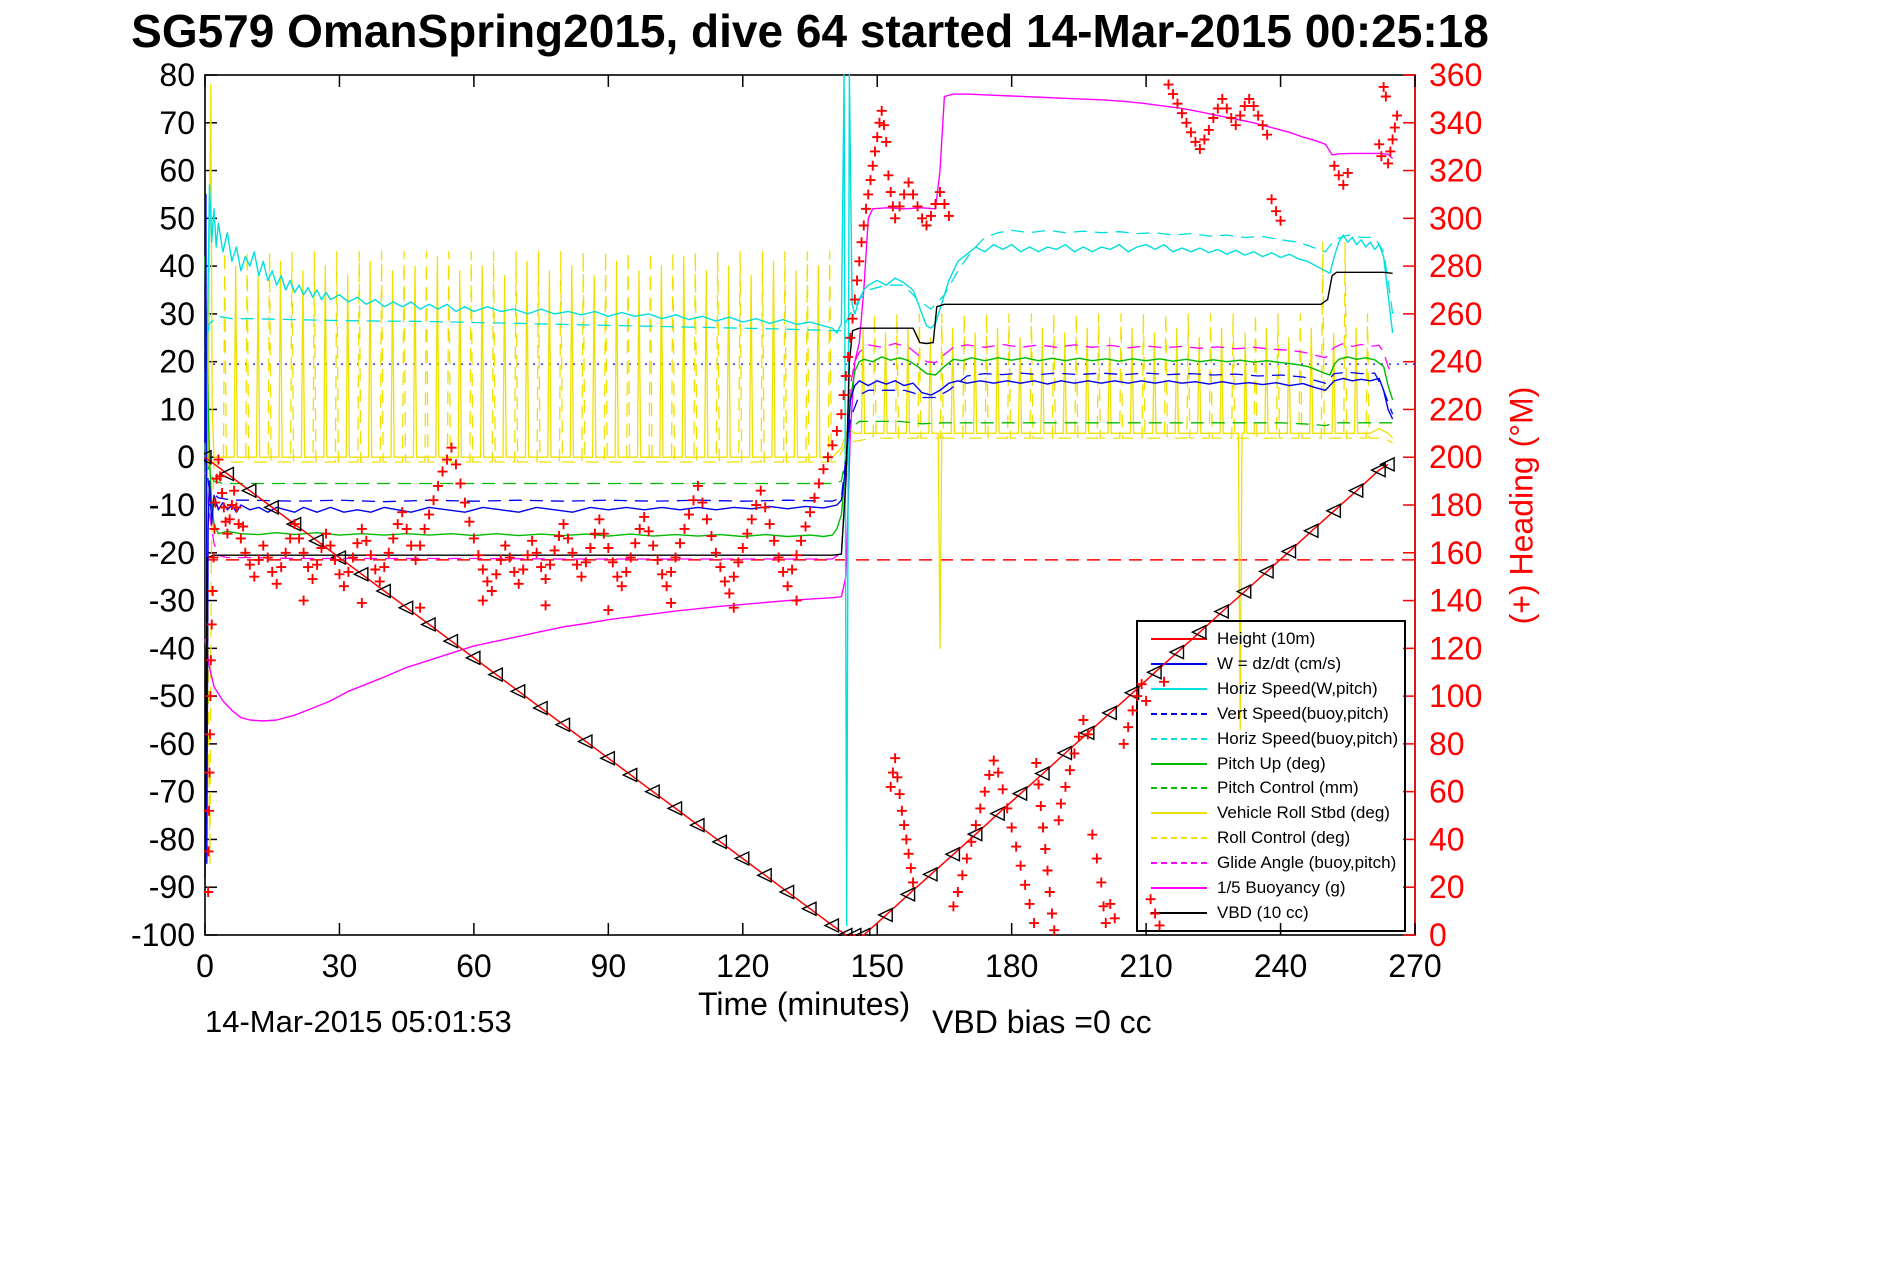 The image size is (1891, 1262). I want to click on x-tick-label: 0, so click(205, 966).